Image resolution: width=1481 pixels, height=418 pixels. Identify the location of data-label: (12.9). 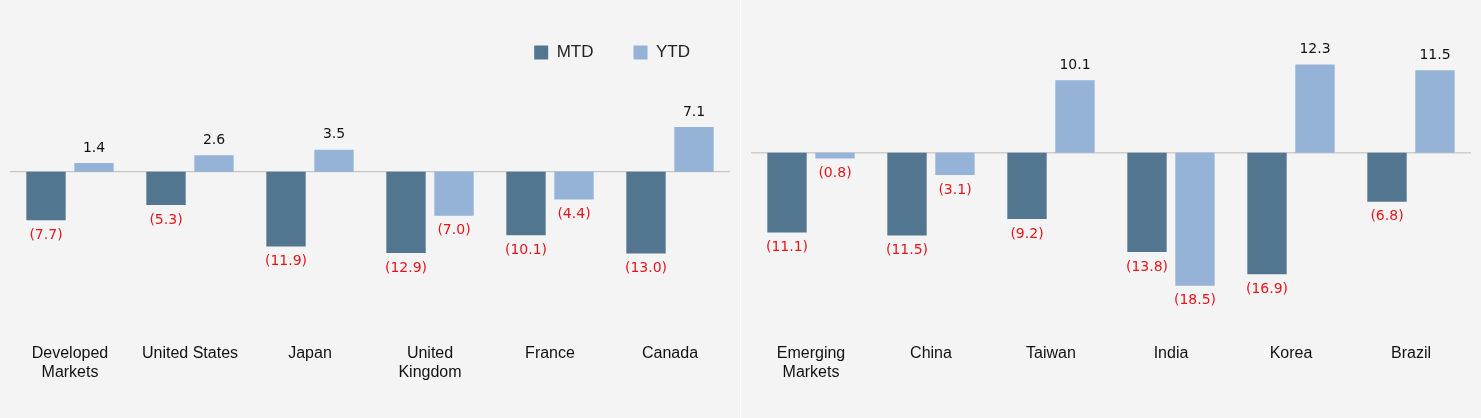
(406, 266).